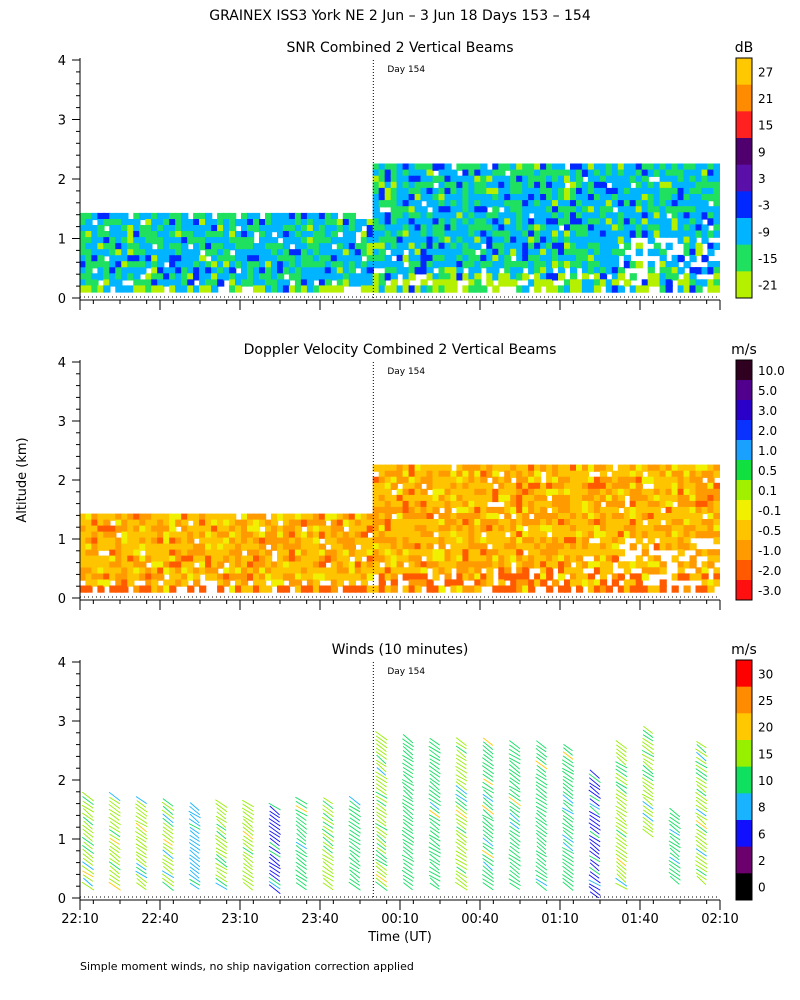 This screenshot has height=1000, width=800. What do you see at coordinates (767, 391) in the screenshot?
I see `colorbar-label: 5.0` at bounding box center [767, 391].